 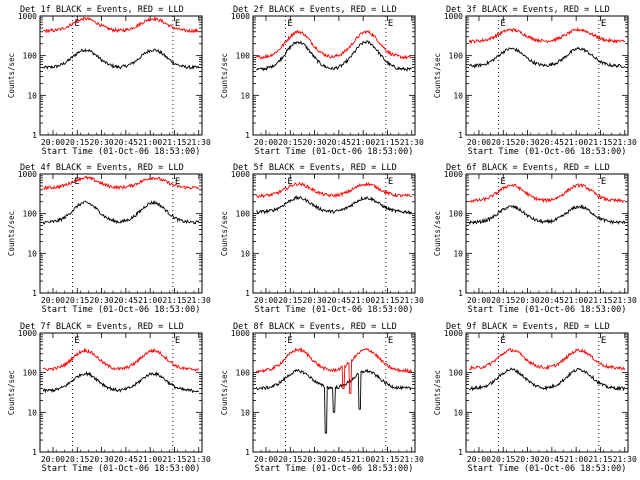 What do you see at coordinates (315, 327) in the screenshot?
I see `chart-title: Det 8f BLACK = Events, RED = LLD` at bounding box center [315, 327].